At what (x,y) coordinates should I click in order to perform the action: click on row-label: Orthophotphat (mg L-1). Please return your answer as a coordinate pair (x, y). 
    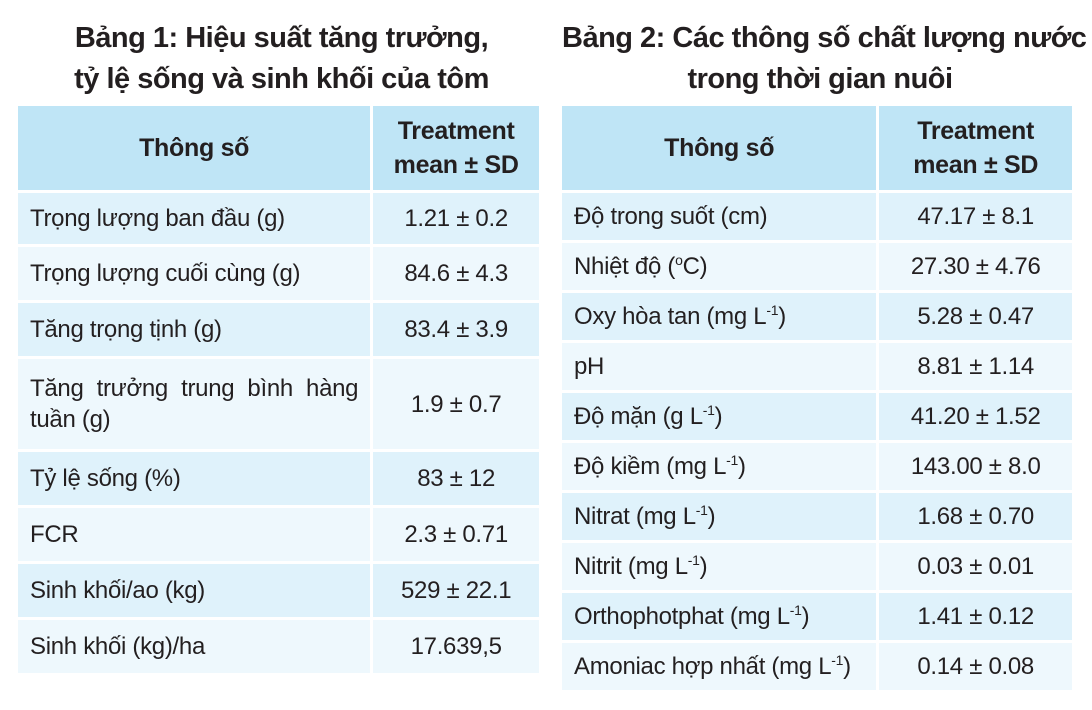
    Looking at the image, I should click on (719, 616).